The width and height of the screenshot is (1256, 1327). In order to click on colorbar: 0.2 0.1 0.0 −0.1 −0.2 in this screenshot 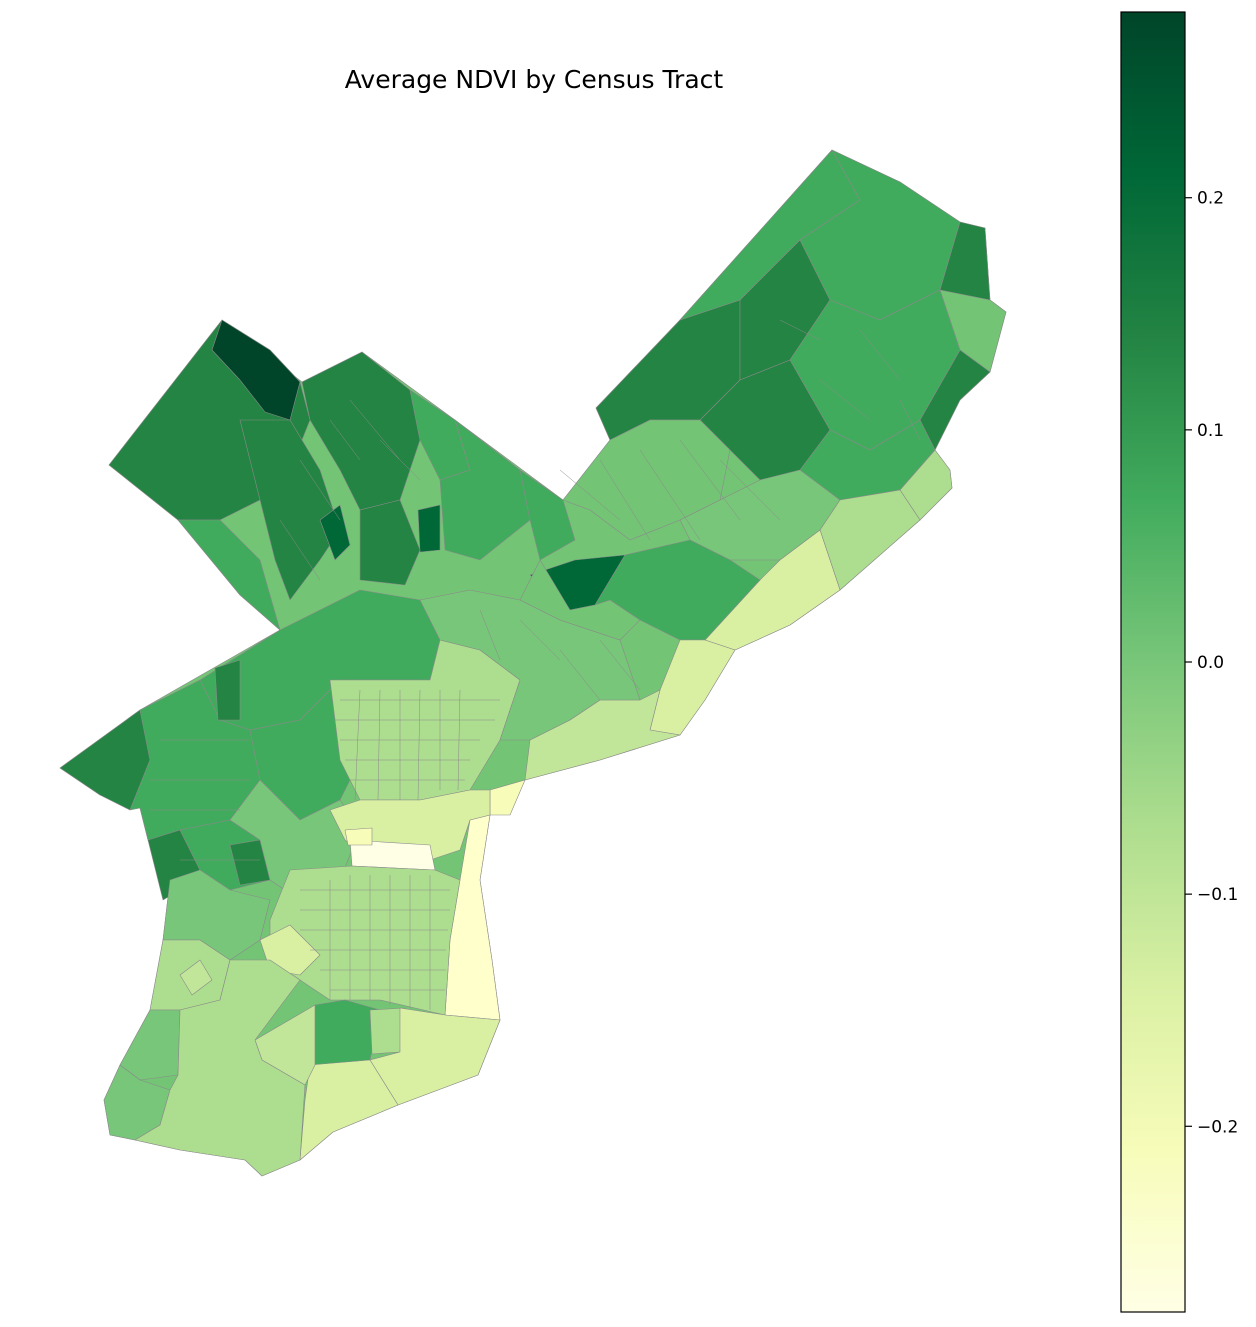, I will do `click(1179, 662)`.